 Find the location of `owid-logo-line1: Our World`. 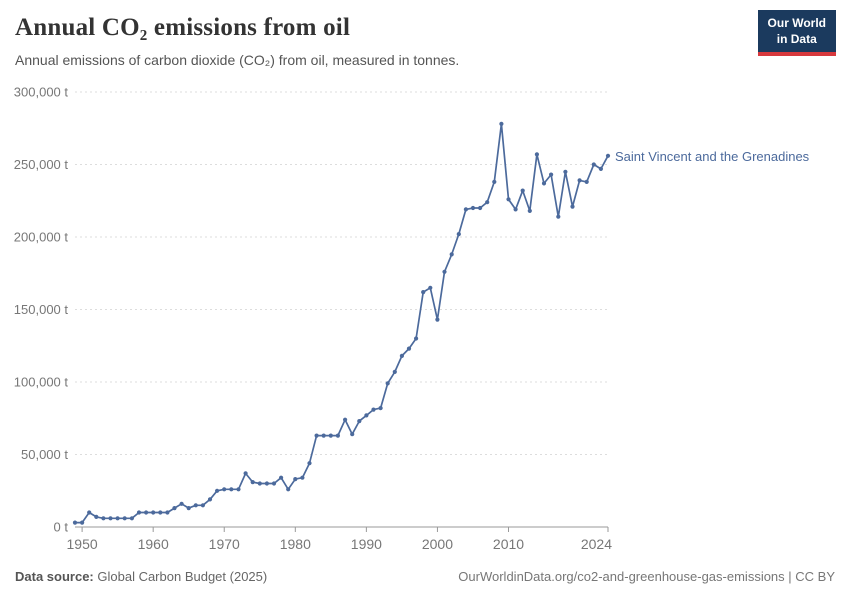

owid-logo-line1: Our World is located at coordinates (796, 23).